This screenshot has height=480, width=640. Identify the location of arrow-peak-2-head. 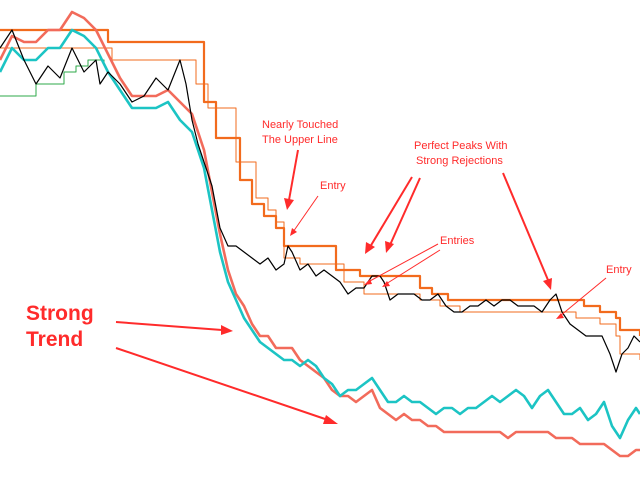
(389, 247).